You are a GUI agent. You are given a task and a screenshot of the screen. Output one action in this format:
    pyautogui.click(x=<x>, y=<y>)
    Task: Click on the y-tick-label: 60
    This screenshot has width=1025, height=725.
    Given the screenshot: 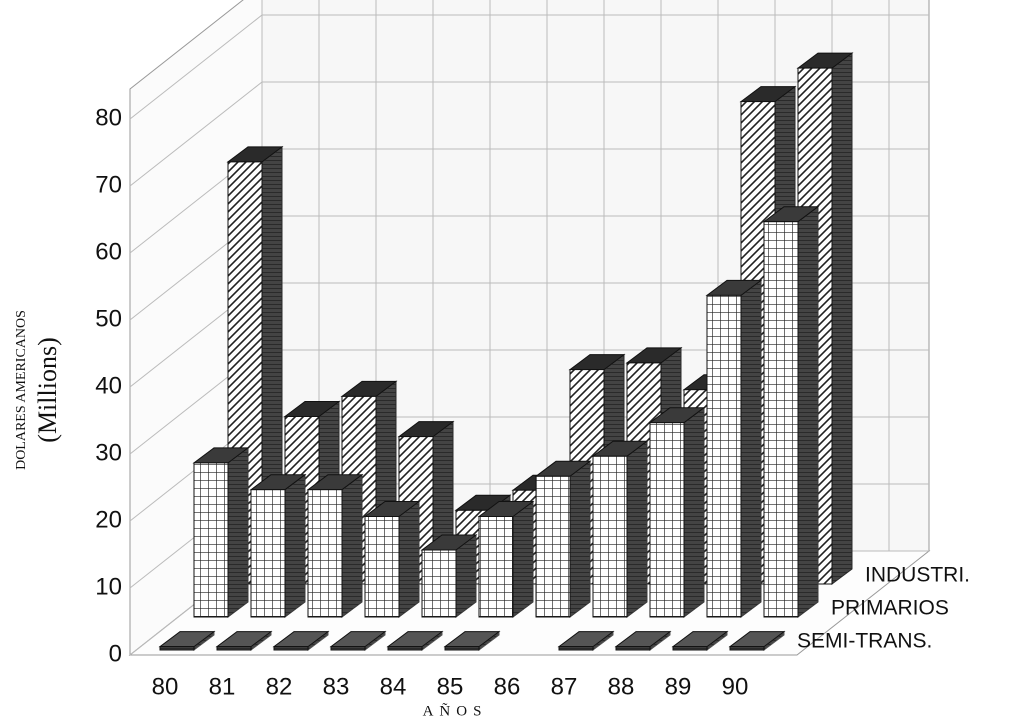 What is the action you would take?
    pyautogui.click(x=108, y=251)
    